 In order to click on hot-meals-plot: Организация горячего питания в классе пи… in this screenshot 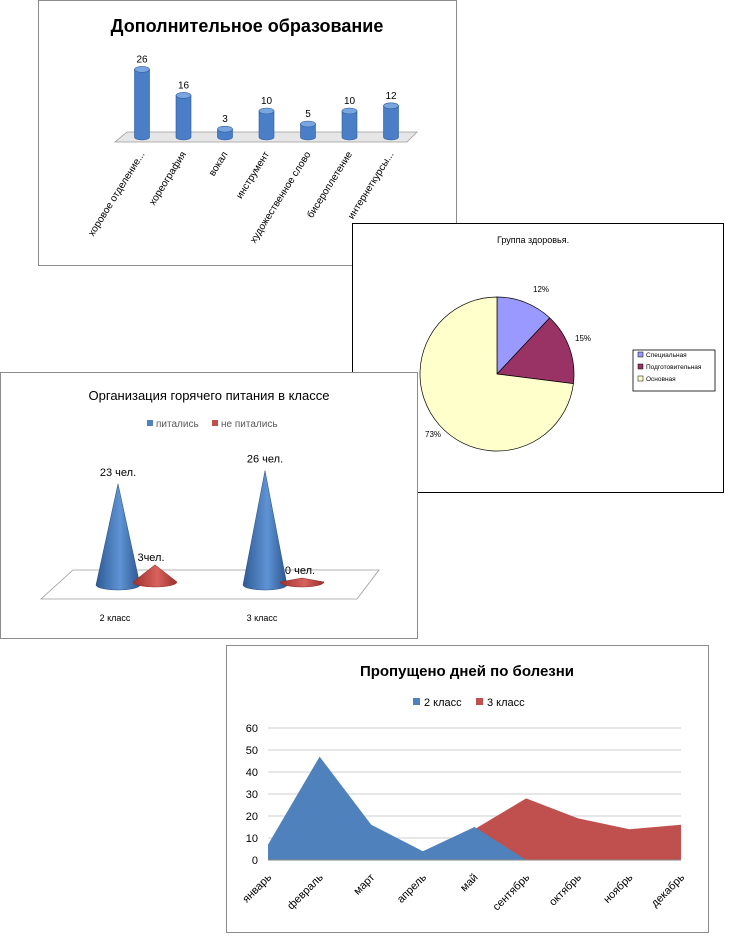, I will do `click(209, 505)`.